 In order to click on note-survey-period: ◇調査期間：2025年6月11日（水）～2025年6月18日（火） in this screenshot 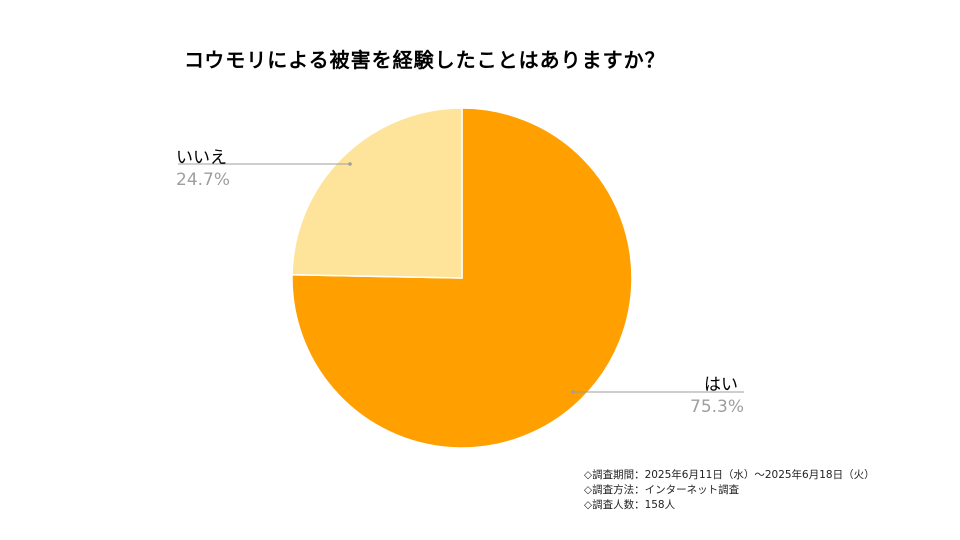, I will do `click(729, 475)`.